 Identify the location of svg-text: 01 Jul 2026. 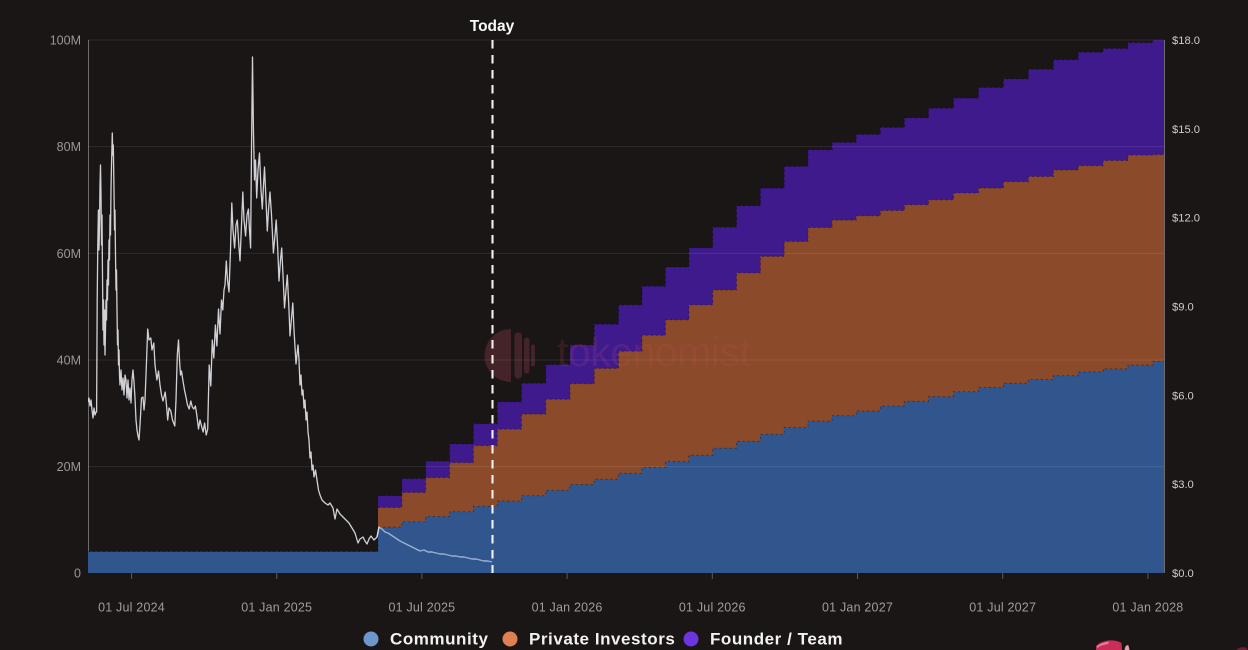
(712, 608).